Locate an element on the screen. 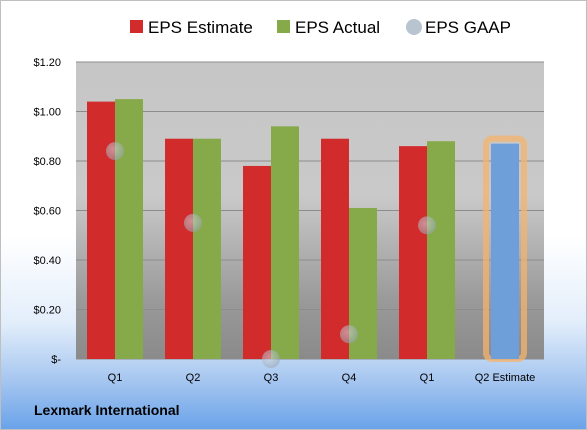  x-tick-label: Q2 is located at coordinates (193, 378).